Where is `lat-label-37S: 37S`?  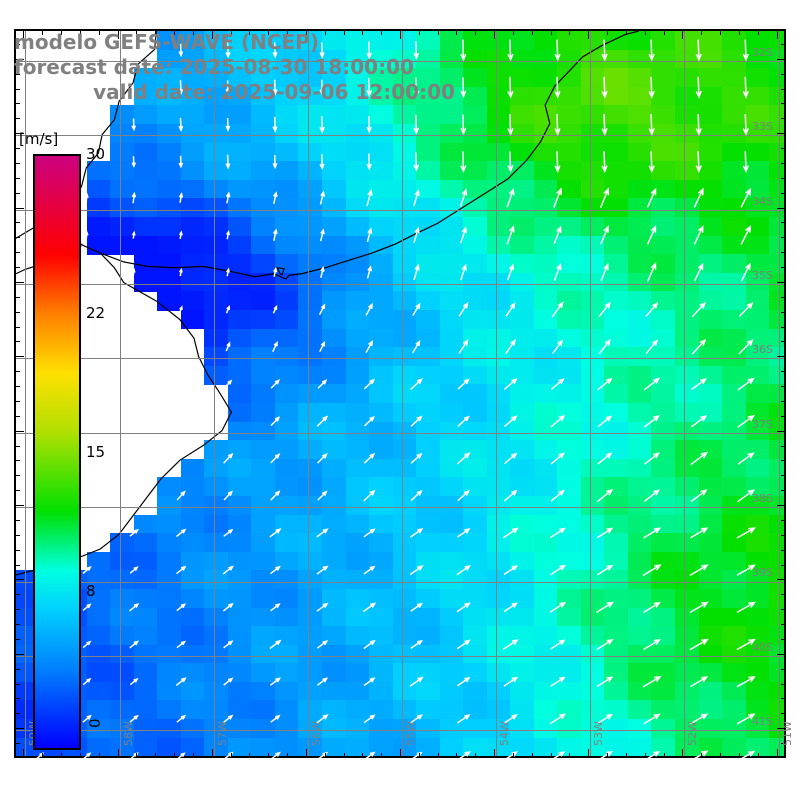 lat-label-37S: 37S is located at coordinates (762, 424).